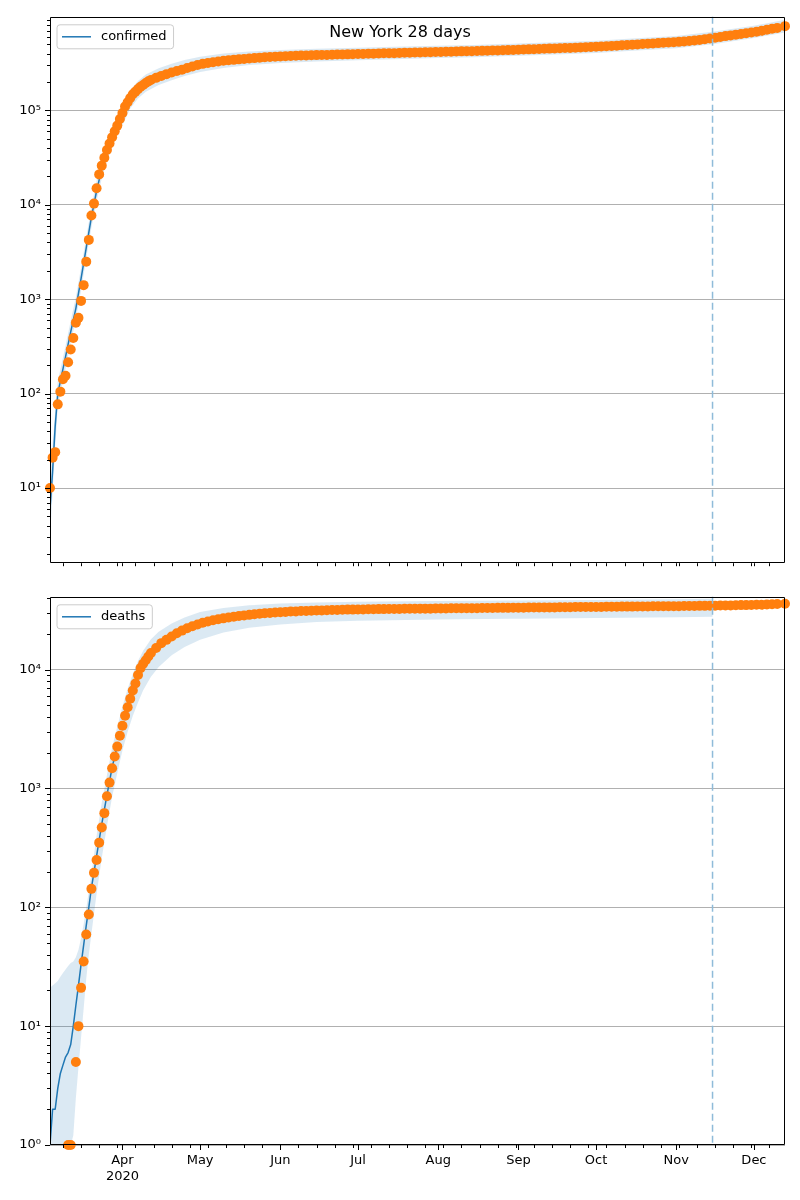 The height and width of the screenshot is (1200, 800). Describe the element at coordinates (200, 1160) in the screenshot. I see `x-tick-label: May` at that location.